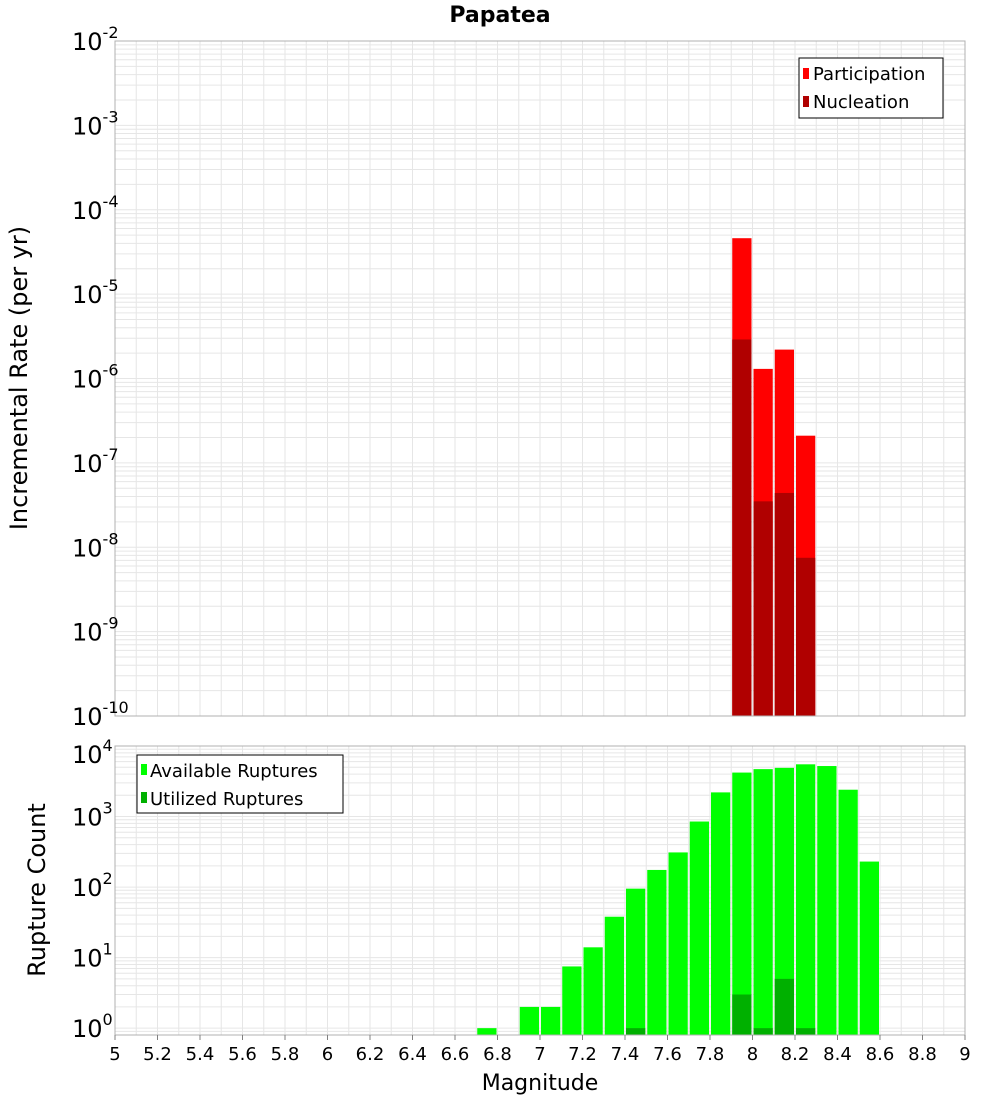 This screenshot has height=1100, width=1000. What do you see at coordinates (92, 1026) in the screenshot?
I see `rupture-y-tick-label: 10⁰` at bounding box center [92, 1026].